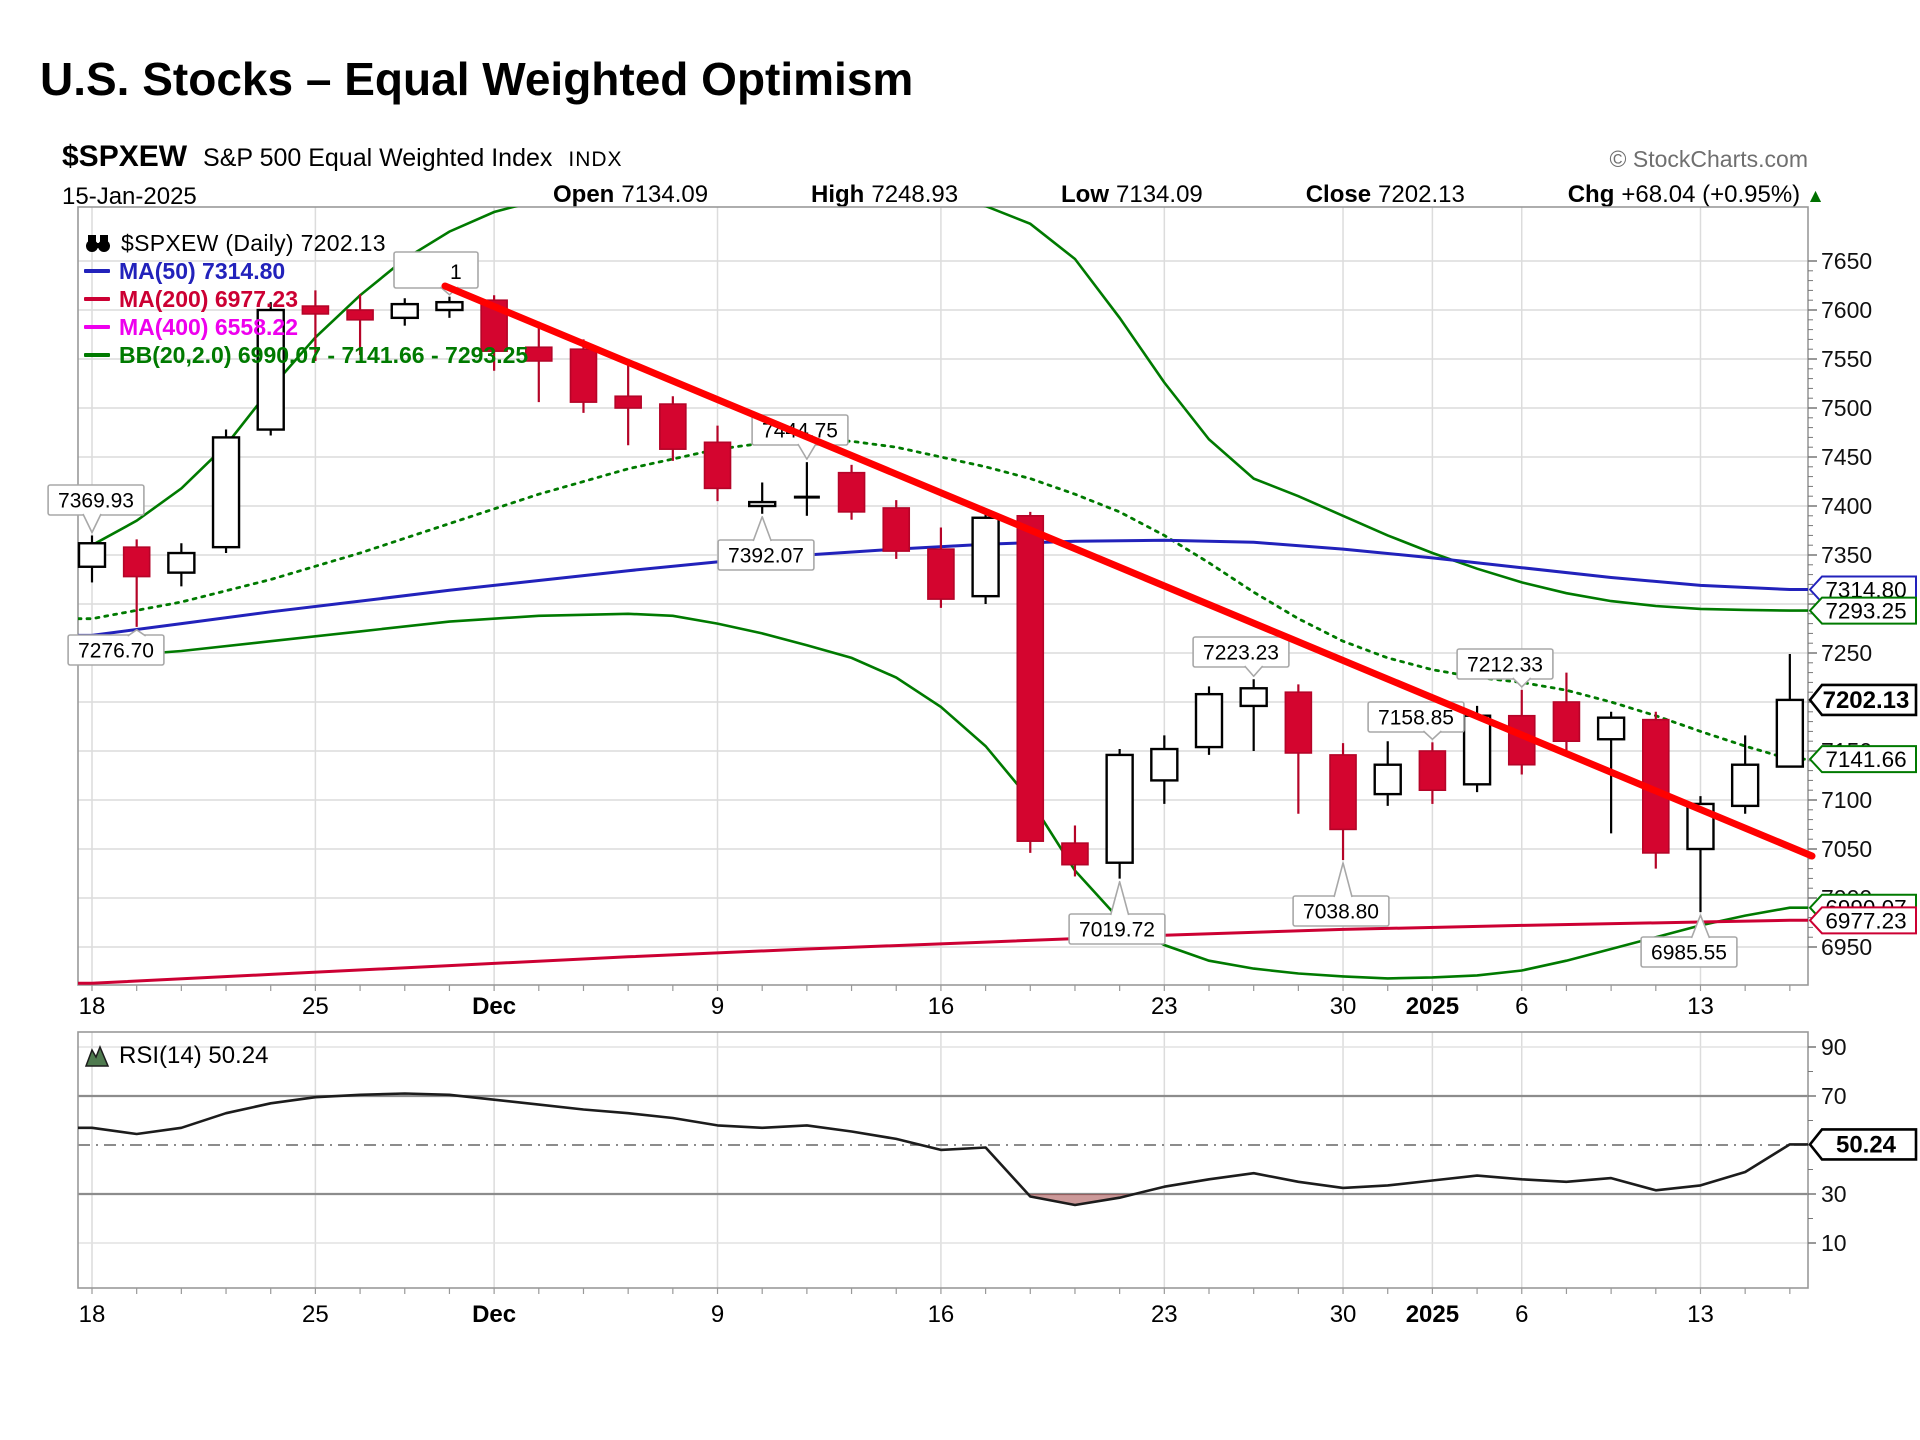 Image resolution: width=1920 pixels, height=1440 pixels. What do you see at coordinates (202, 270) in the screenshot?
I see `legend-ma50-label: MA(50) 7314.80` at bounding box center [202, 270].